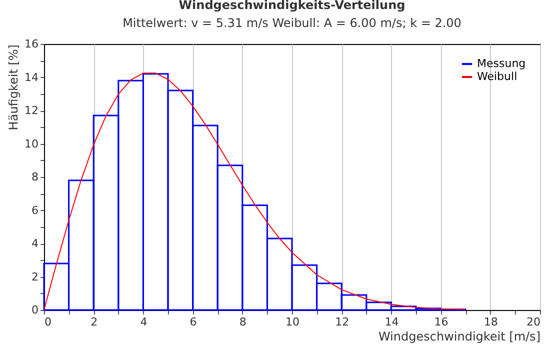  Describe the element at coordinates (35, 210) in the screenshot. I see `y-tick-label: 6` at that location.